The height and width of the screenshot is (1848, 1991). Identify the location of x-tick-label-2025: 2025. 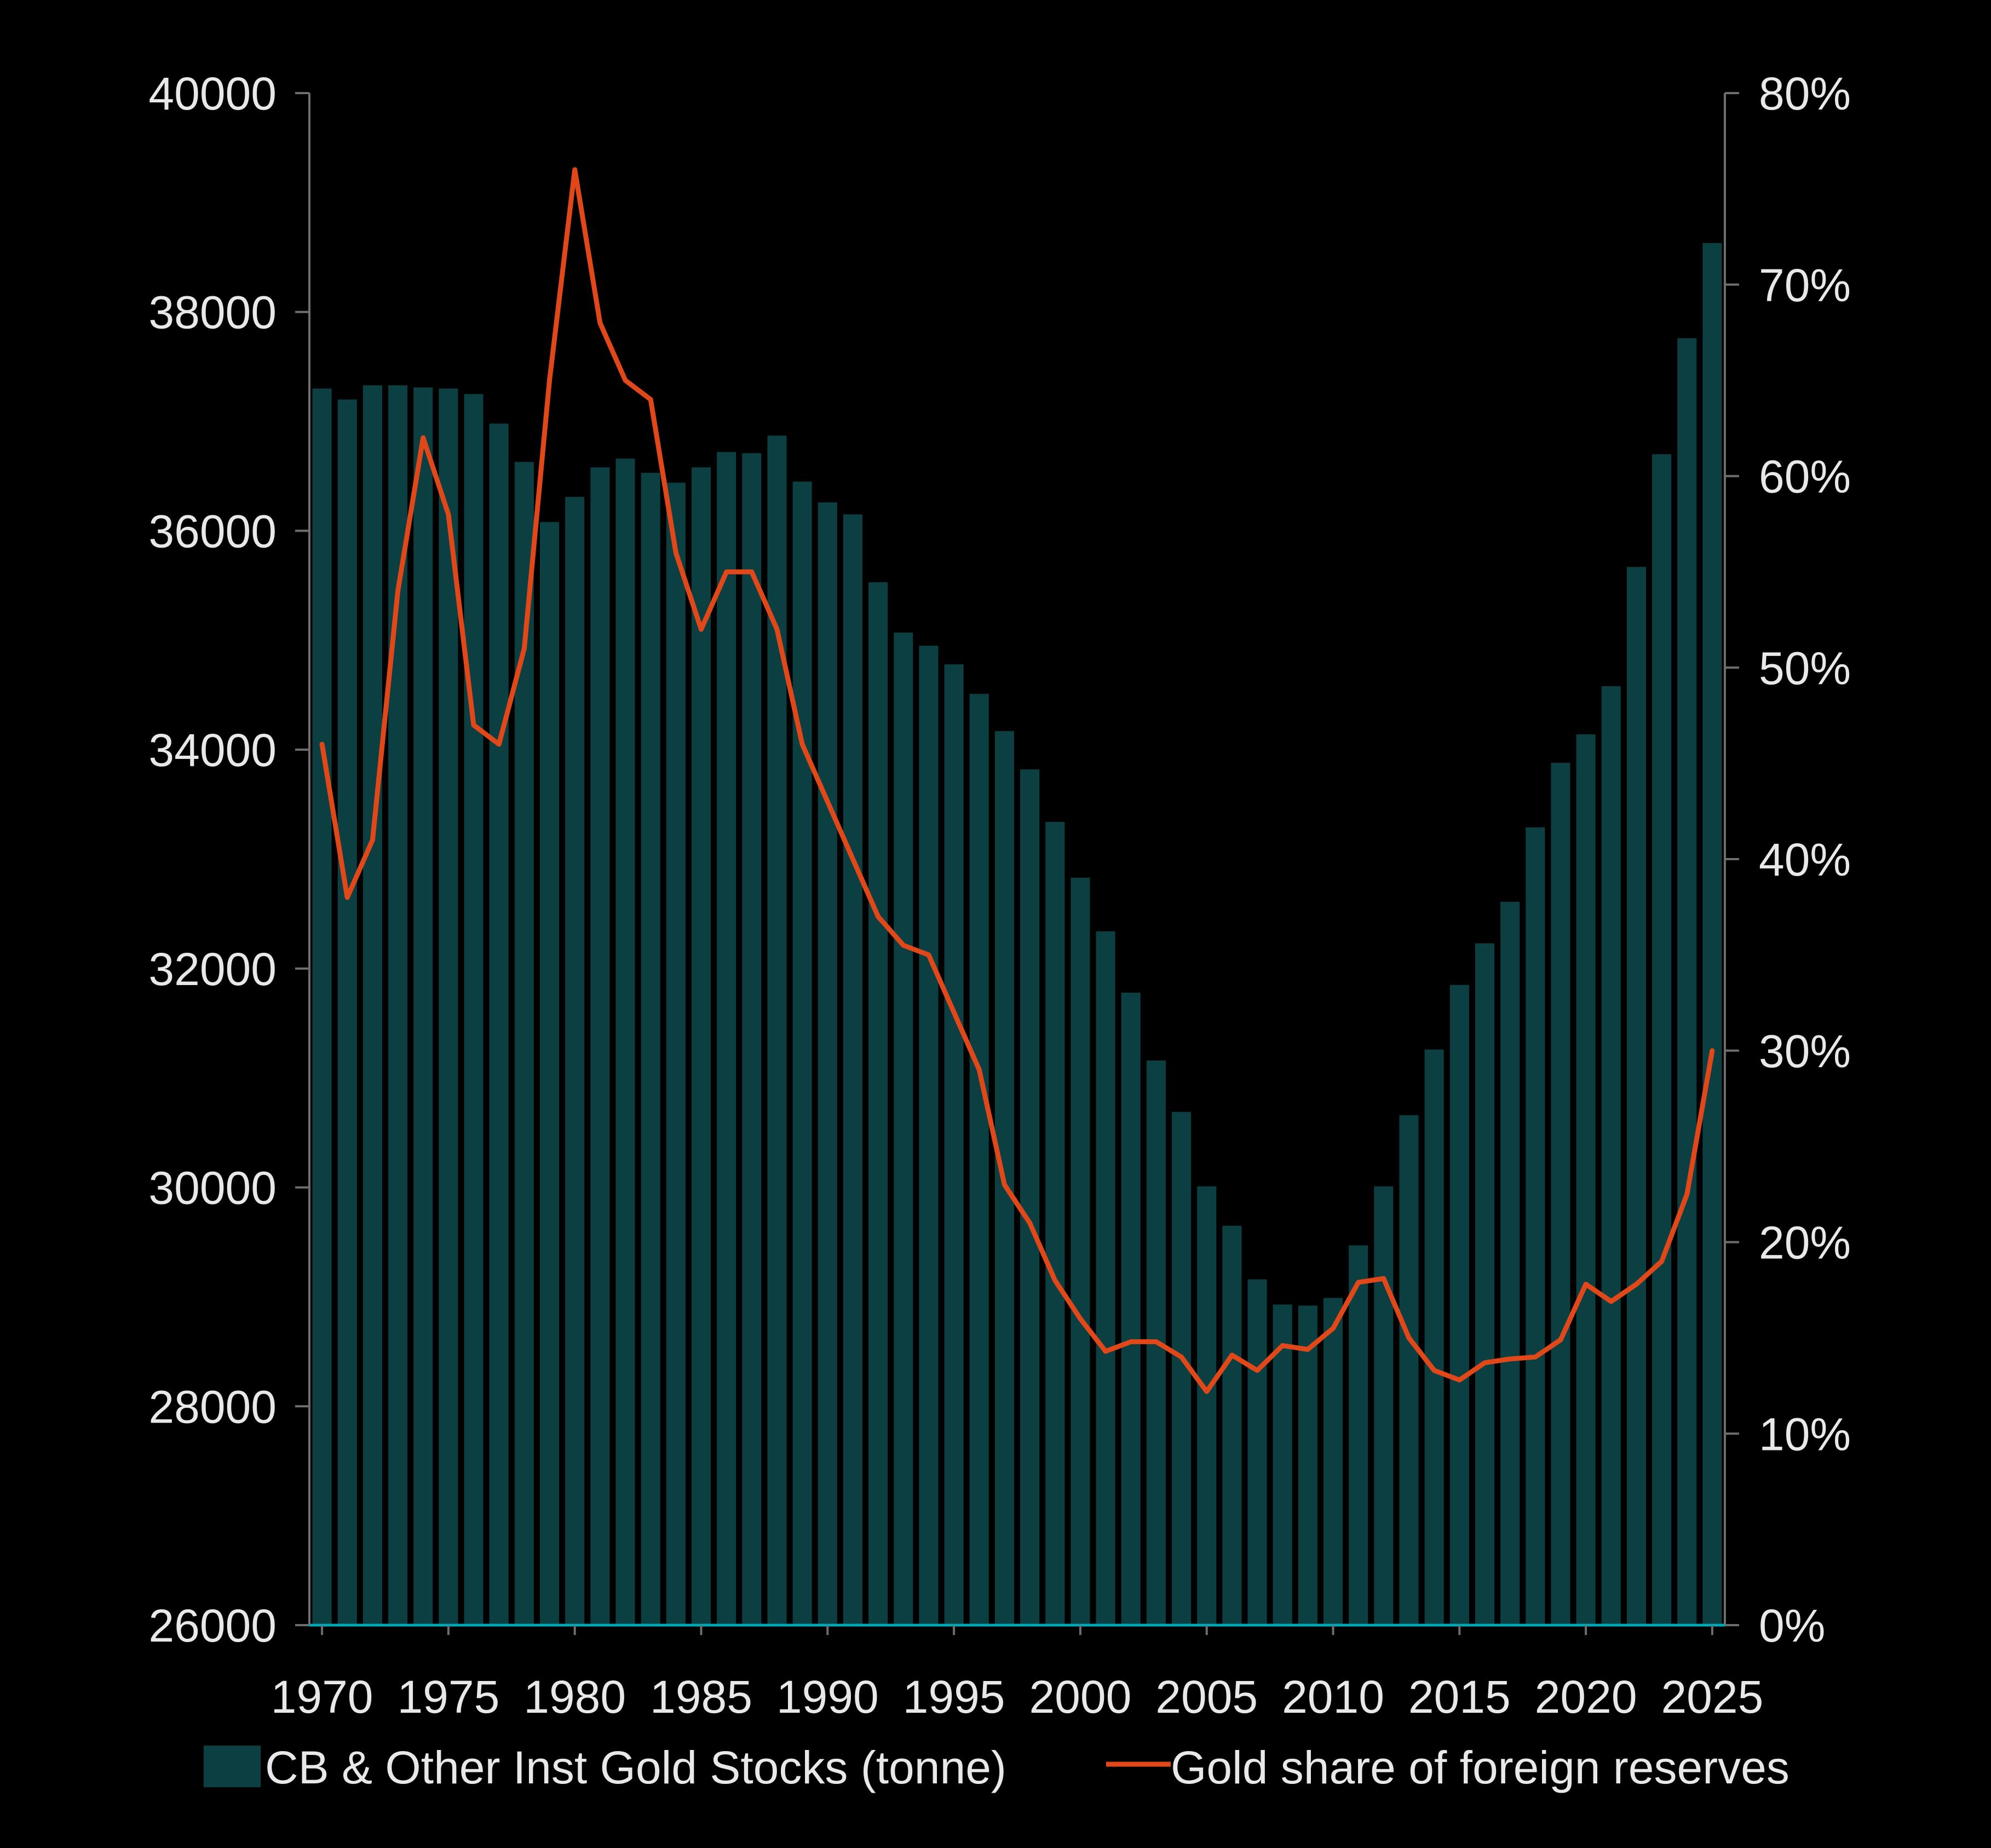
(1712, 1697).